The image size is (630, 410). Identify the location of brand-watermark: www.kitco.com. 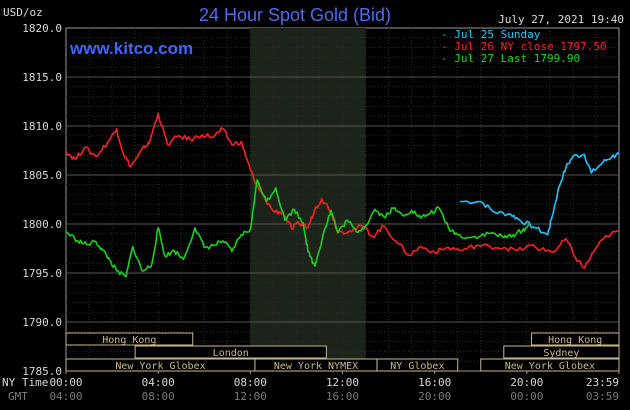
(131, 48).